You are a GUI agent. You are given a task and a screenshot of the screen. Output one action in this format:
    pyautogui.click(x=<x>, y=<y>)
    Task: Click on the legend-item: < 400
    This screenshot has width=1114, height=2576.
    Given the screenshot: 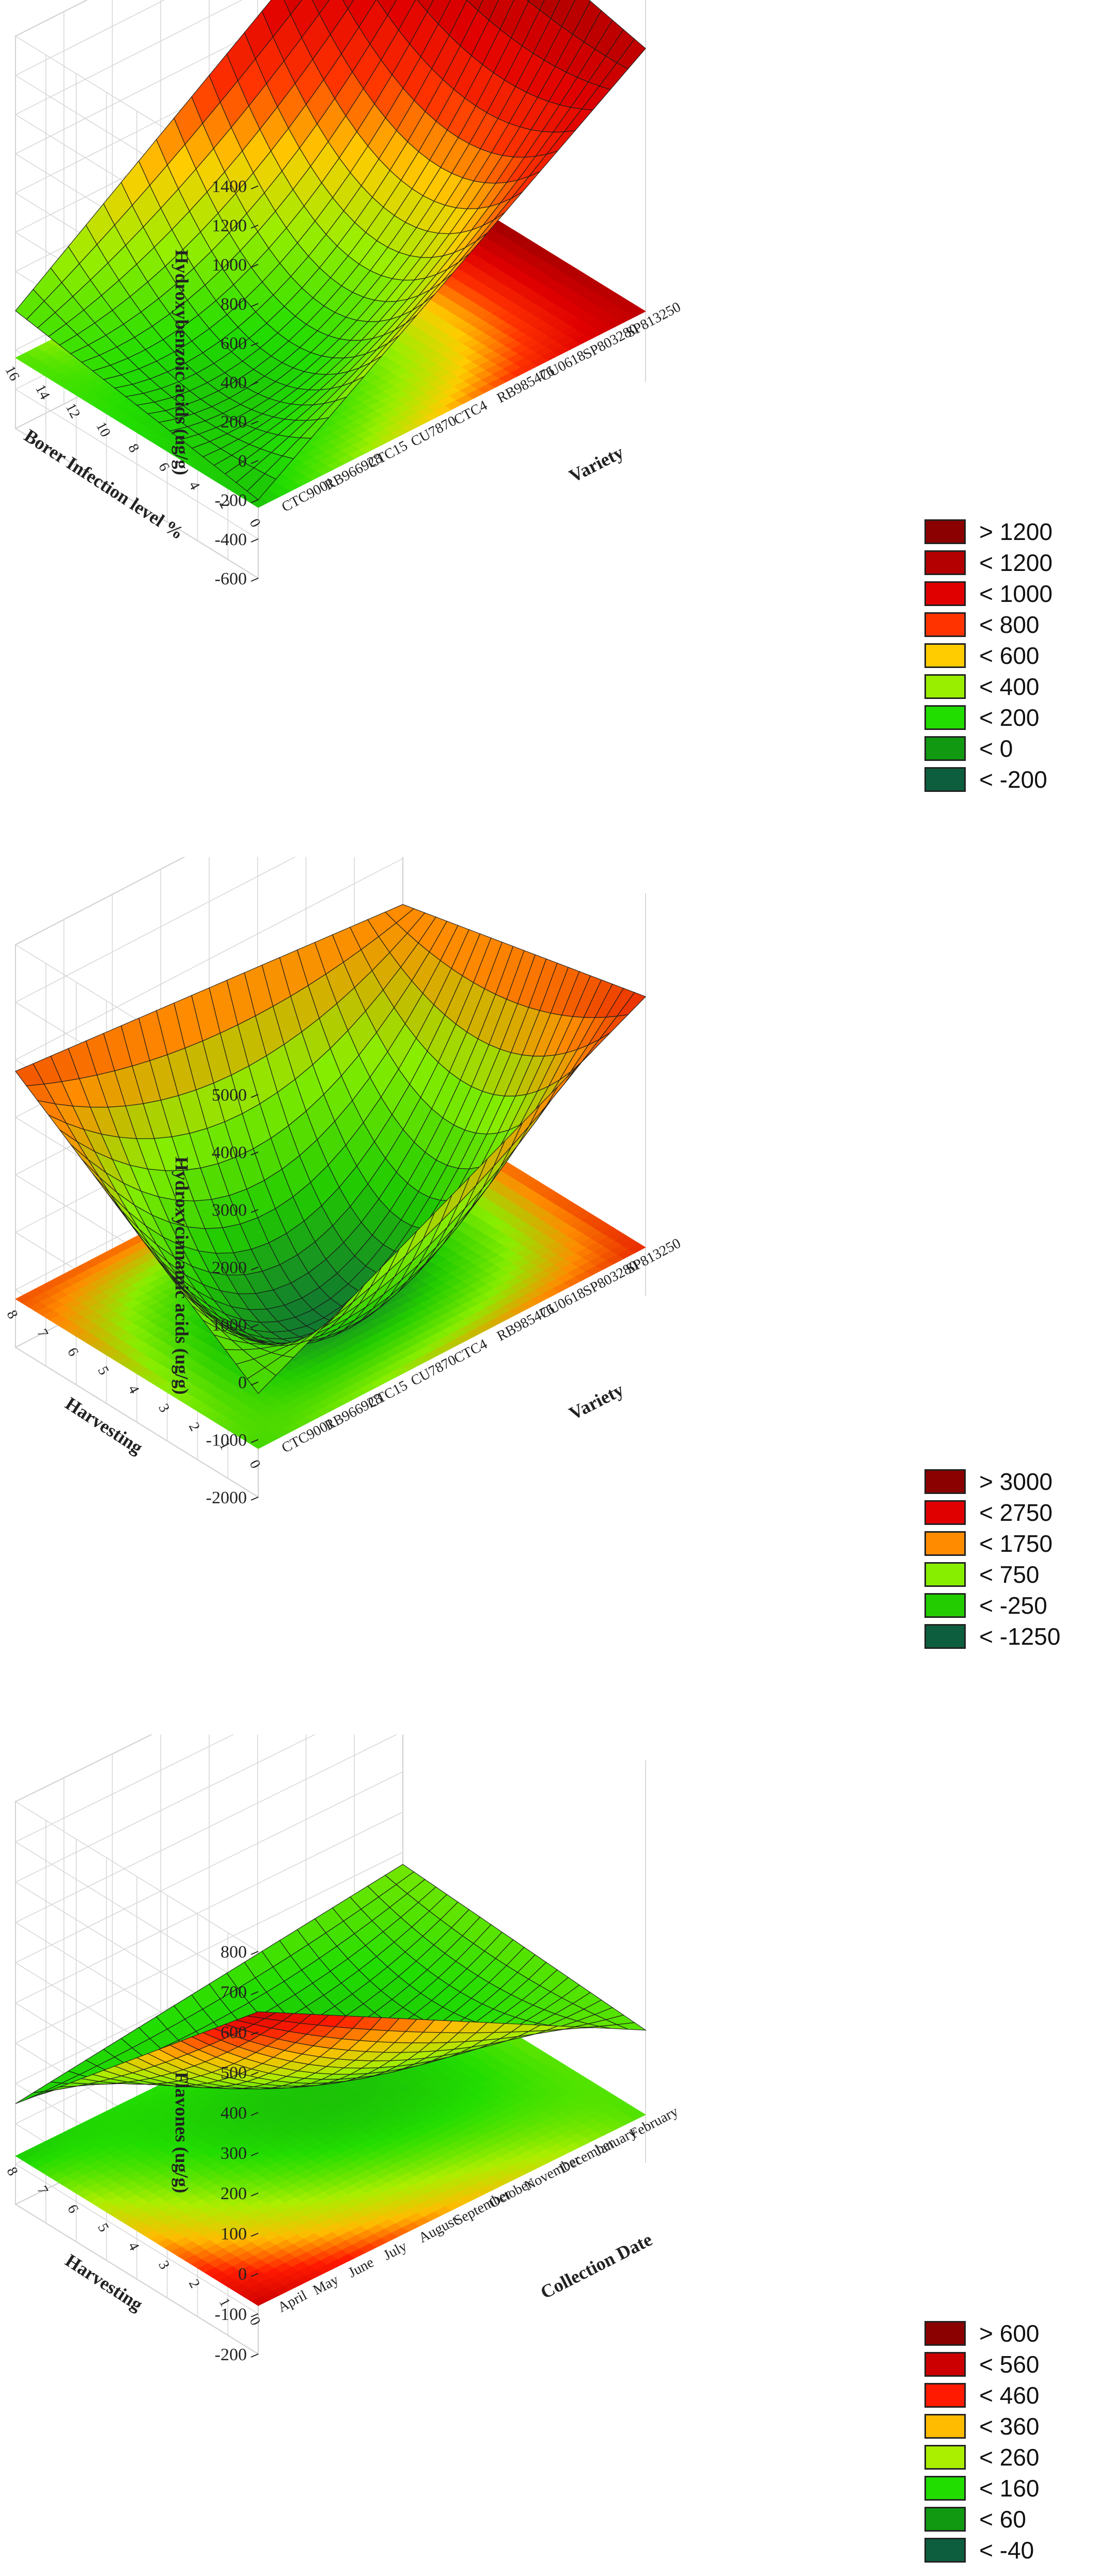 What is the action you would take?
    pyautogui.click(x=989, y=686)
    